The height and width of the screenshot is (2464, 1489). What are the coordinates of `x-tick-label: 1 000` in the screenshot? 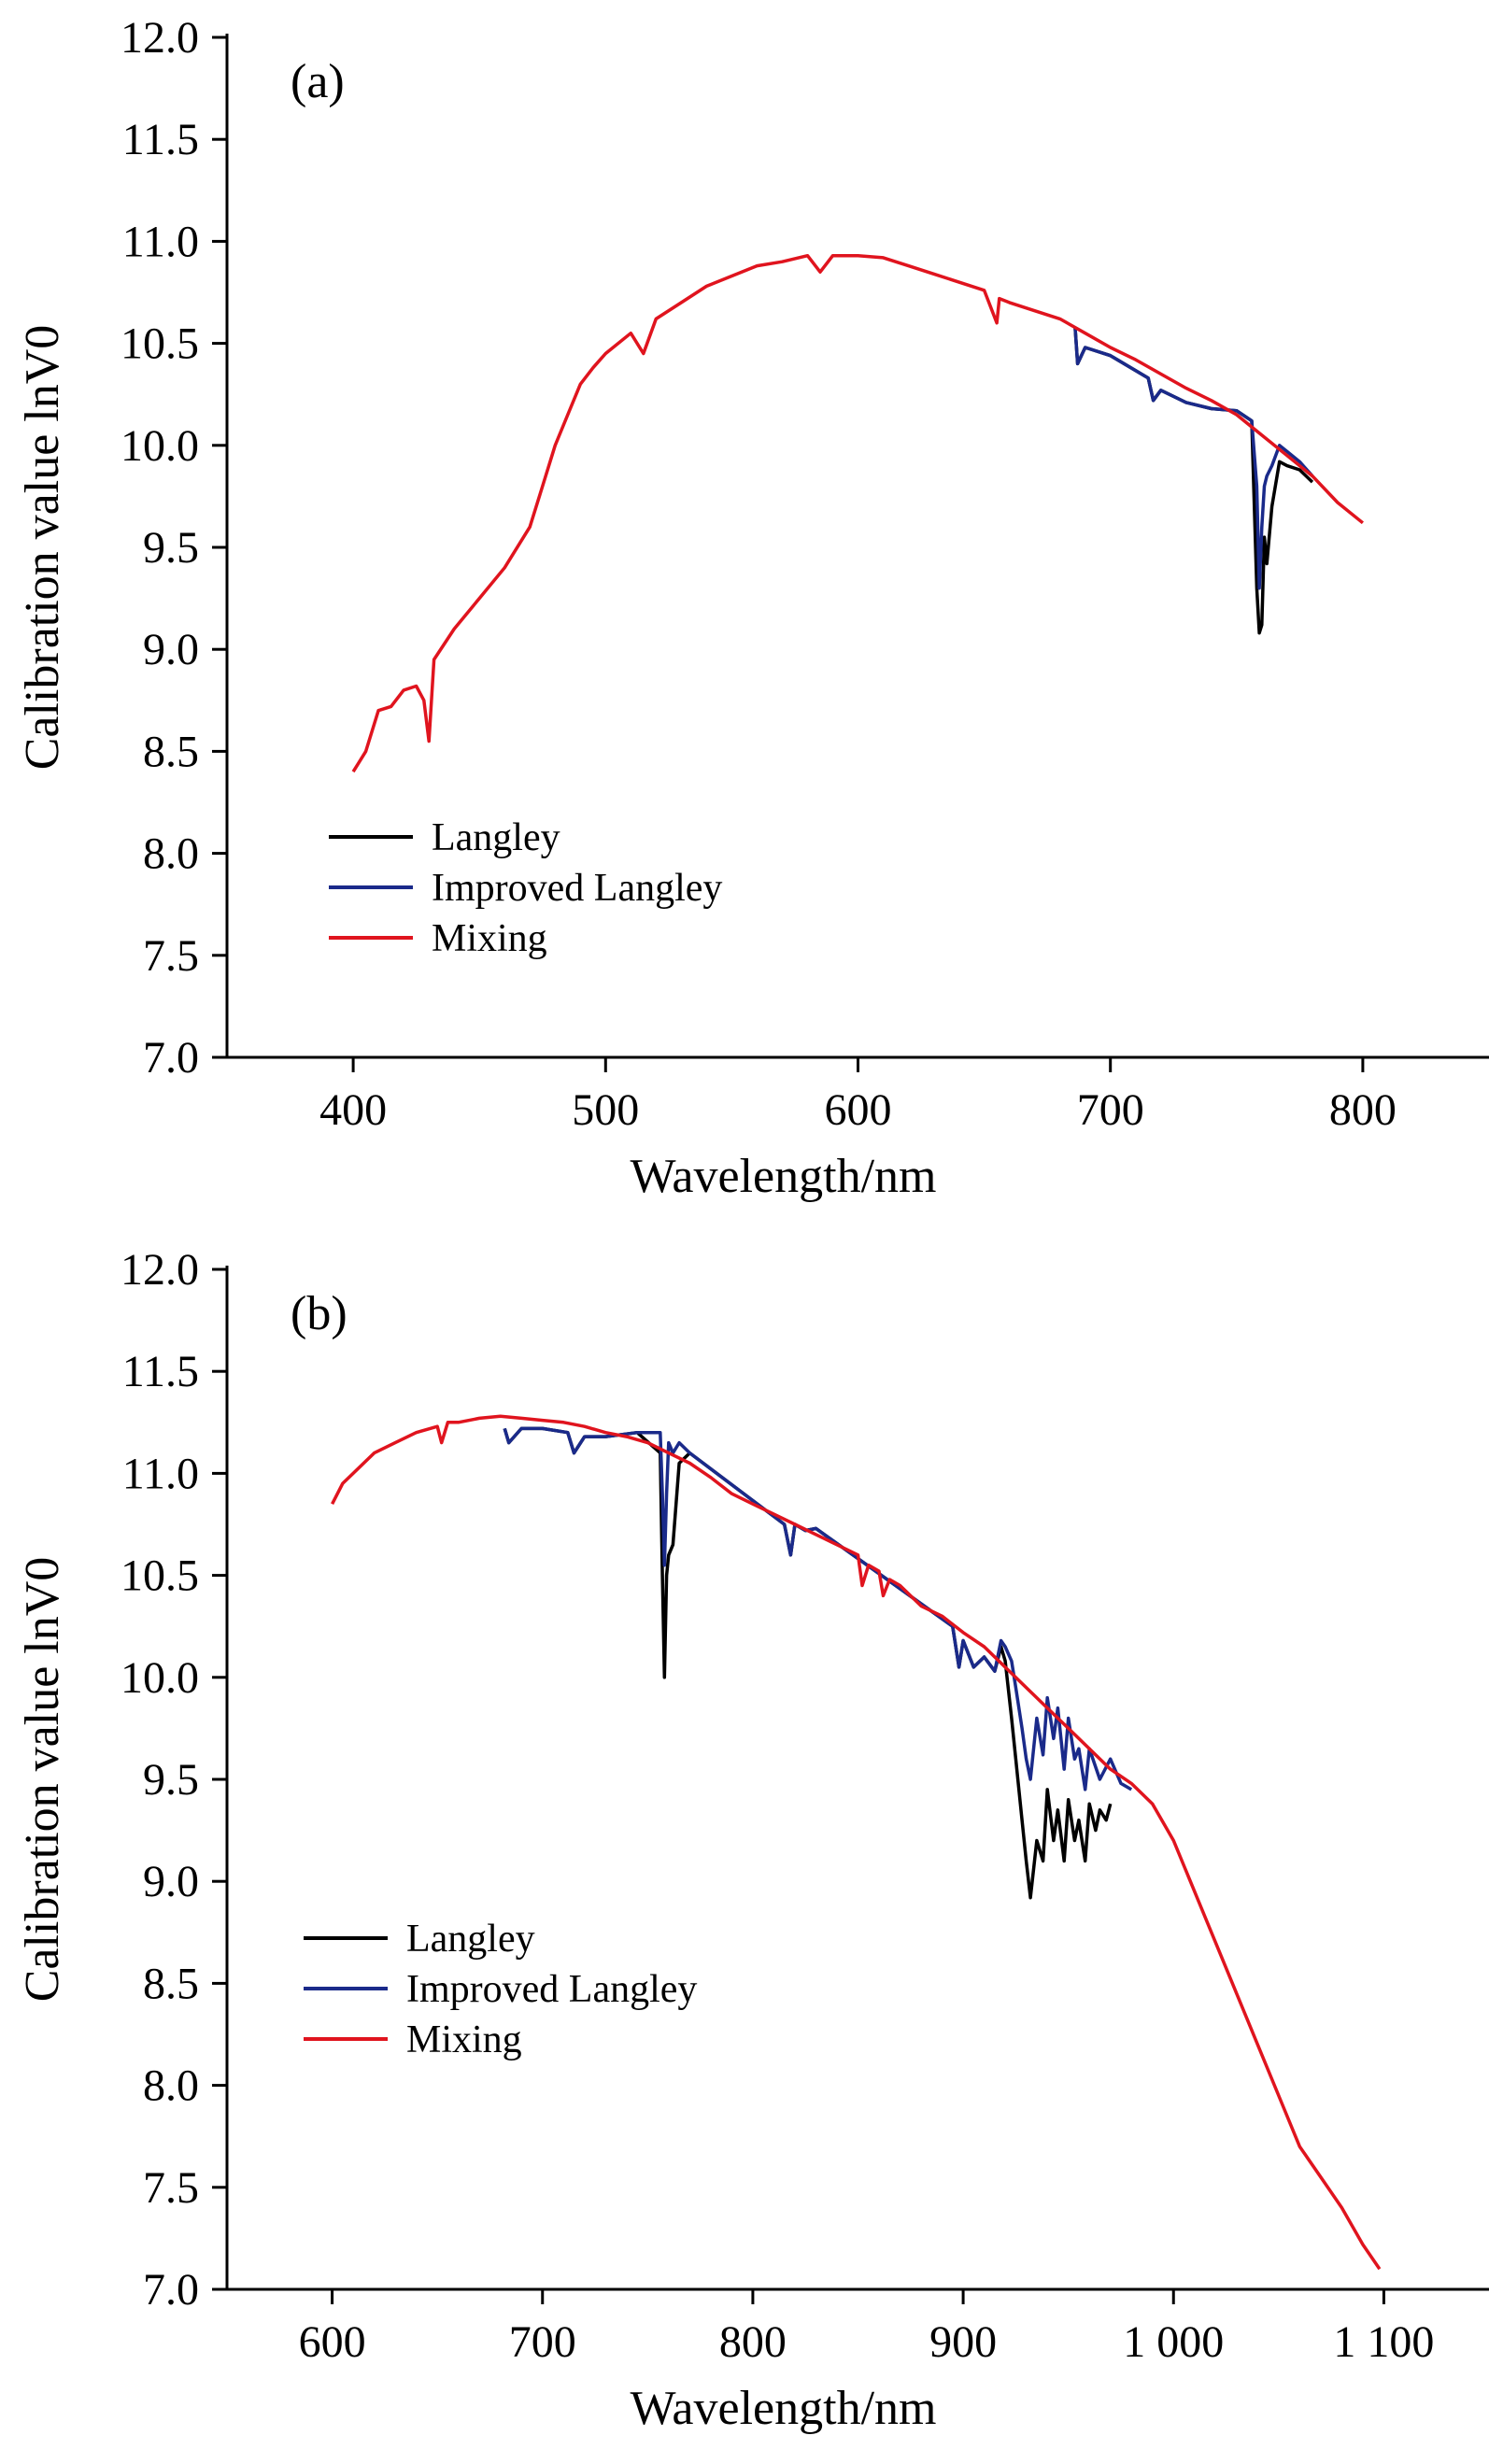 It's located at (1173, 2342).